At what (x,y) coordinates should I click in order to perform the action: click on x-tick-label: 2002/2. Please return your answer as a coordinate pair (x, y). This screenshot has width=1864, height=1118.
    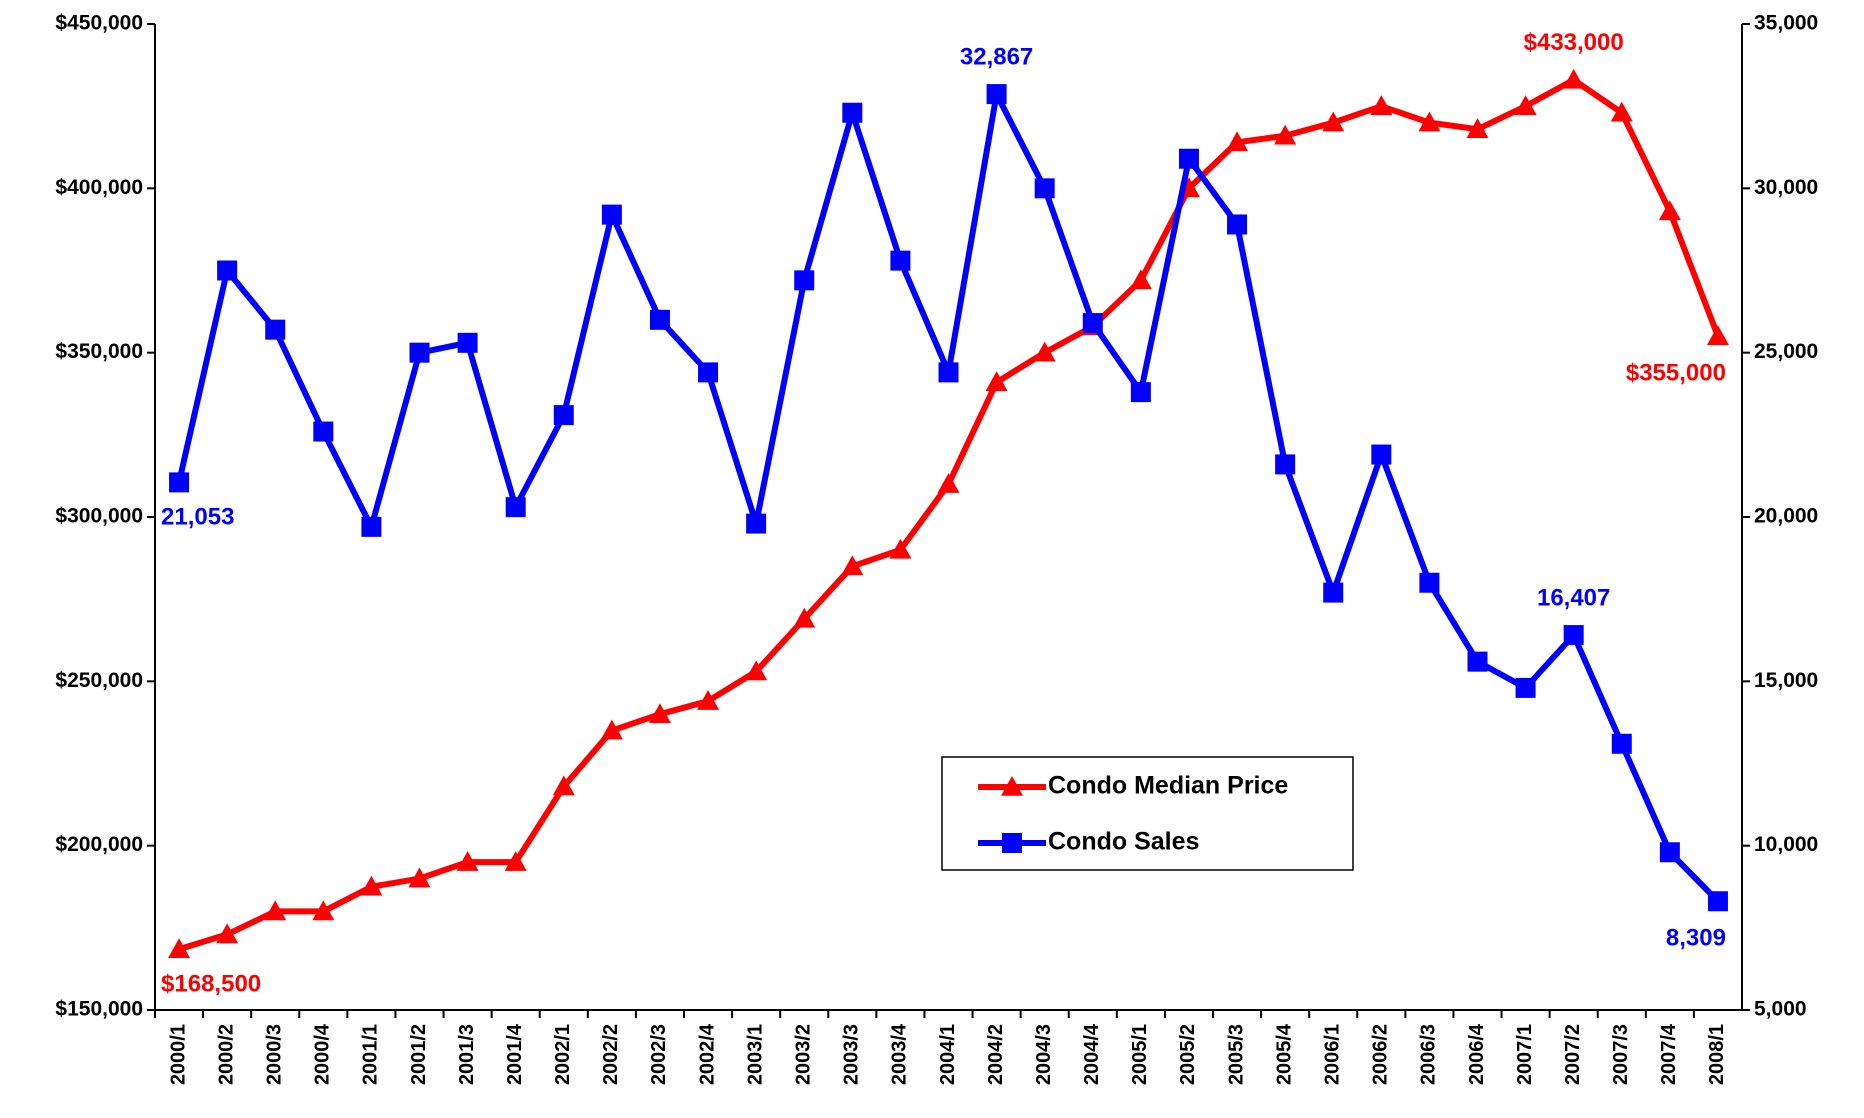
    Looking at the image, I should click on (611, 1054).